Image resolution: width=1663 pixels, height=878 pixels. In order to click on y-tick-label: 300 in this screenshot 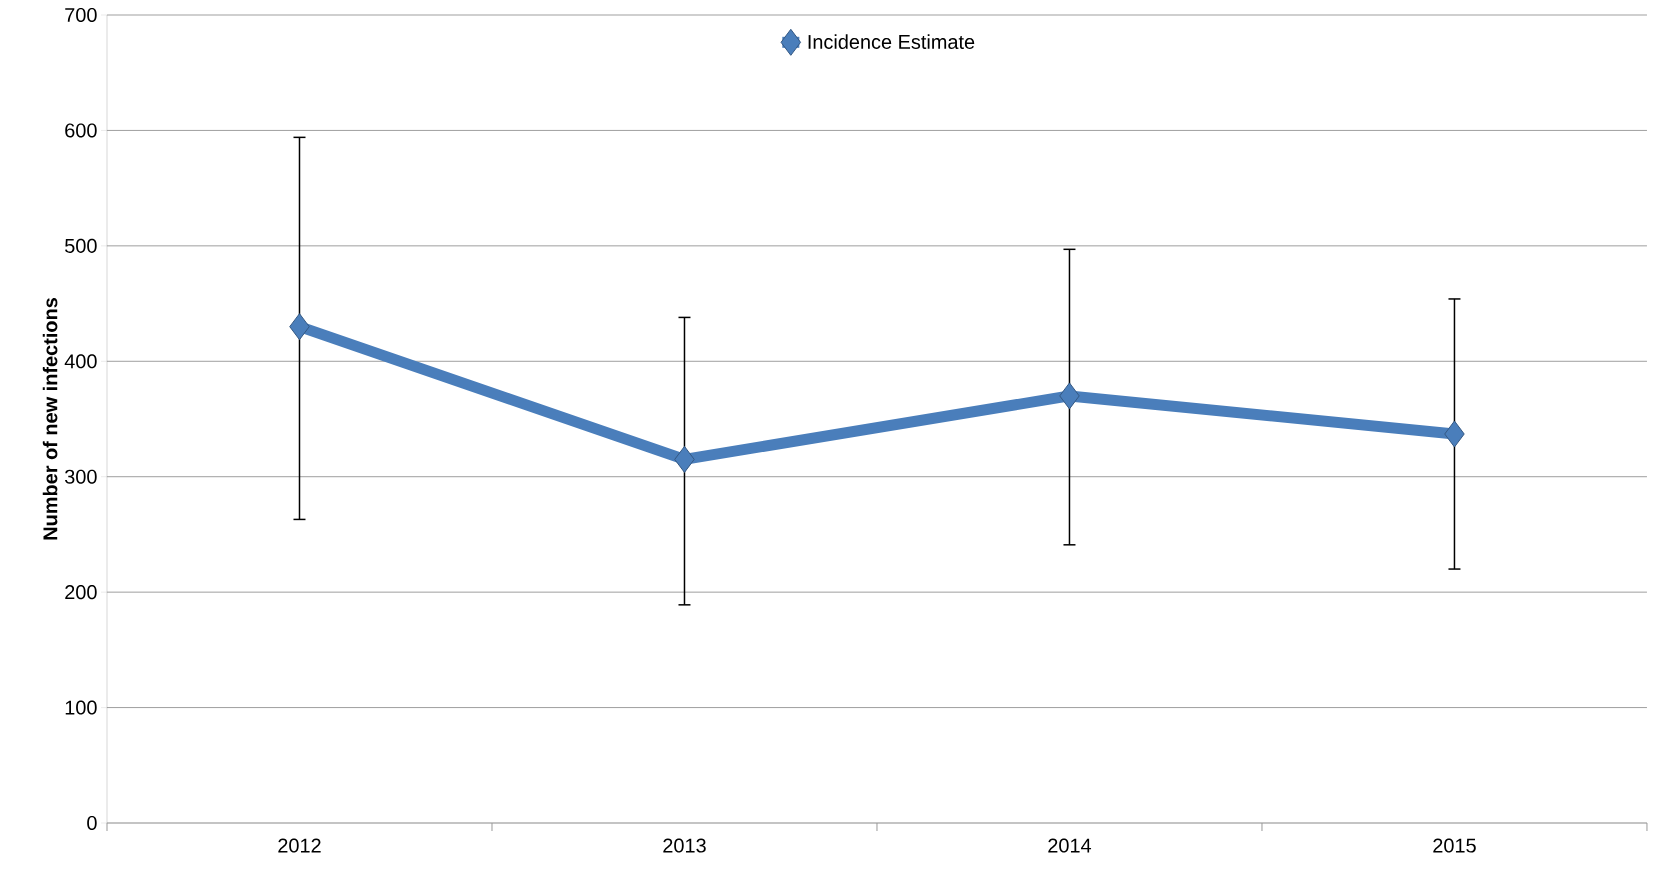, I will do `click(81, 476)`.